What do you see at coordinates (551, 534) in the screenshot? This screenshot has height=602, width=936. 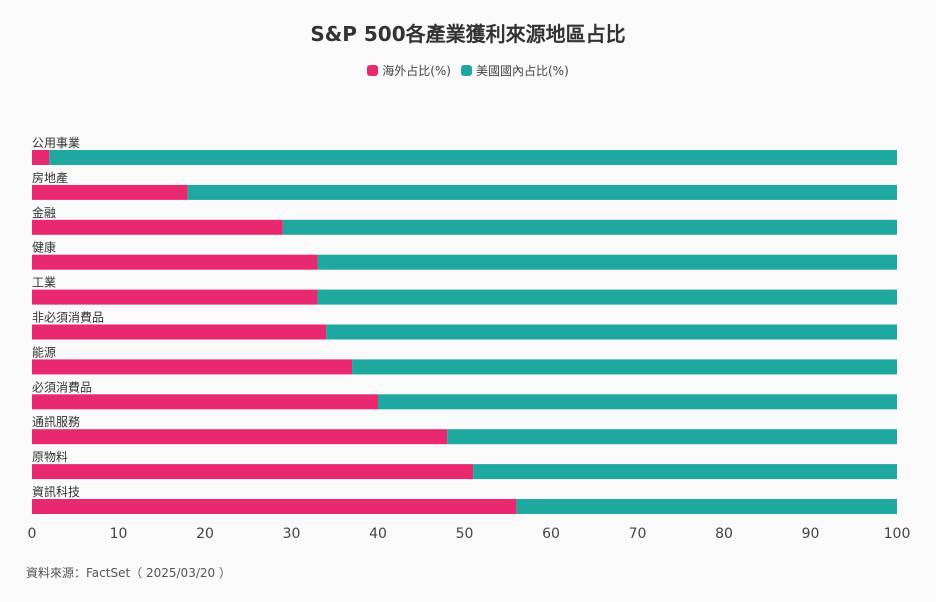 I see `x-tick-label: 60` at bounding box center [551, 534].